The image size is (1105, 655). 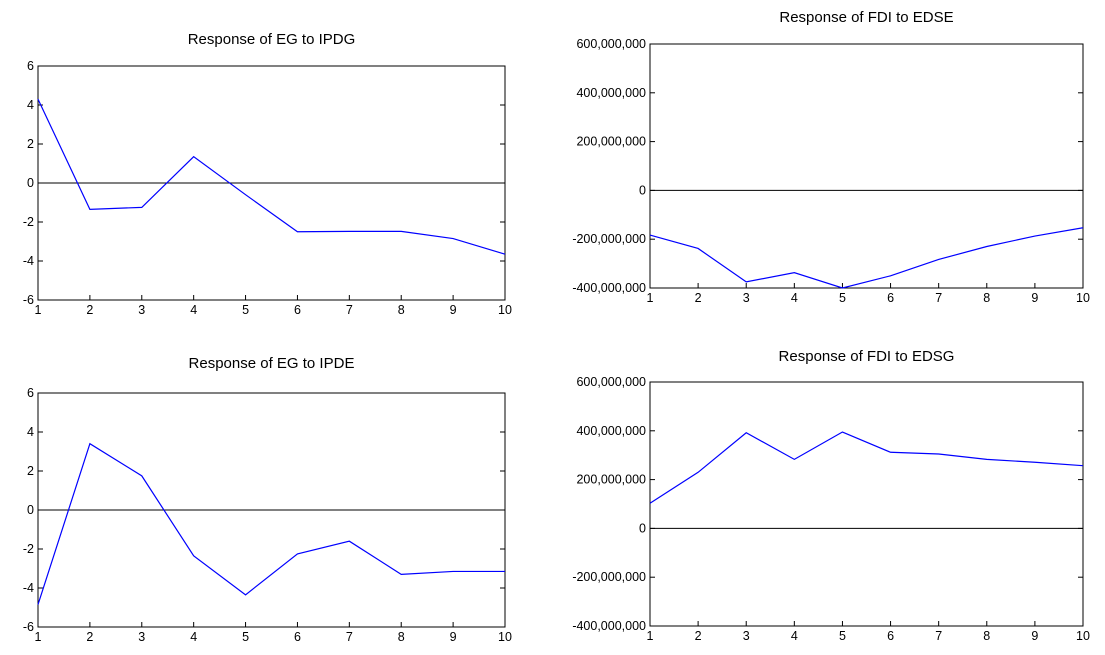 I want to click on chart-title: Response of EG to IPDG, so click(x=272, y=39).